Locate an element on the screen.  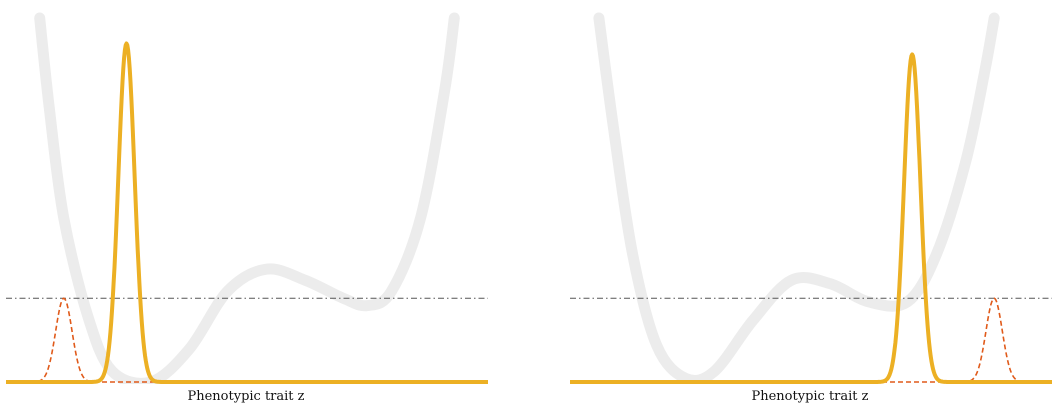
dashed-distribution-curve is located at coordinates (247, 340).